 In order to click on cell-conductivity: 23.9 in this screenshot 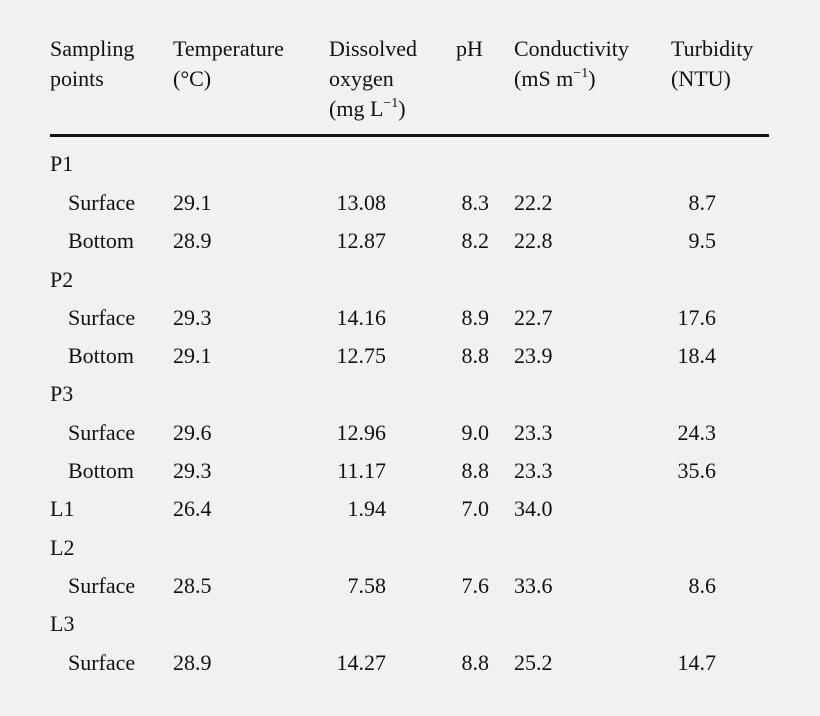, I will do `click(533, 355)`.